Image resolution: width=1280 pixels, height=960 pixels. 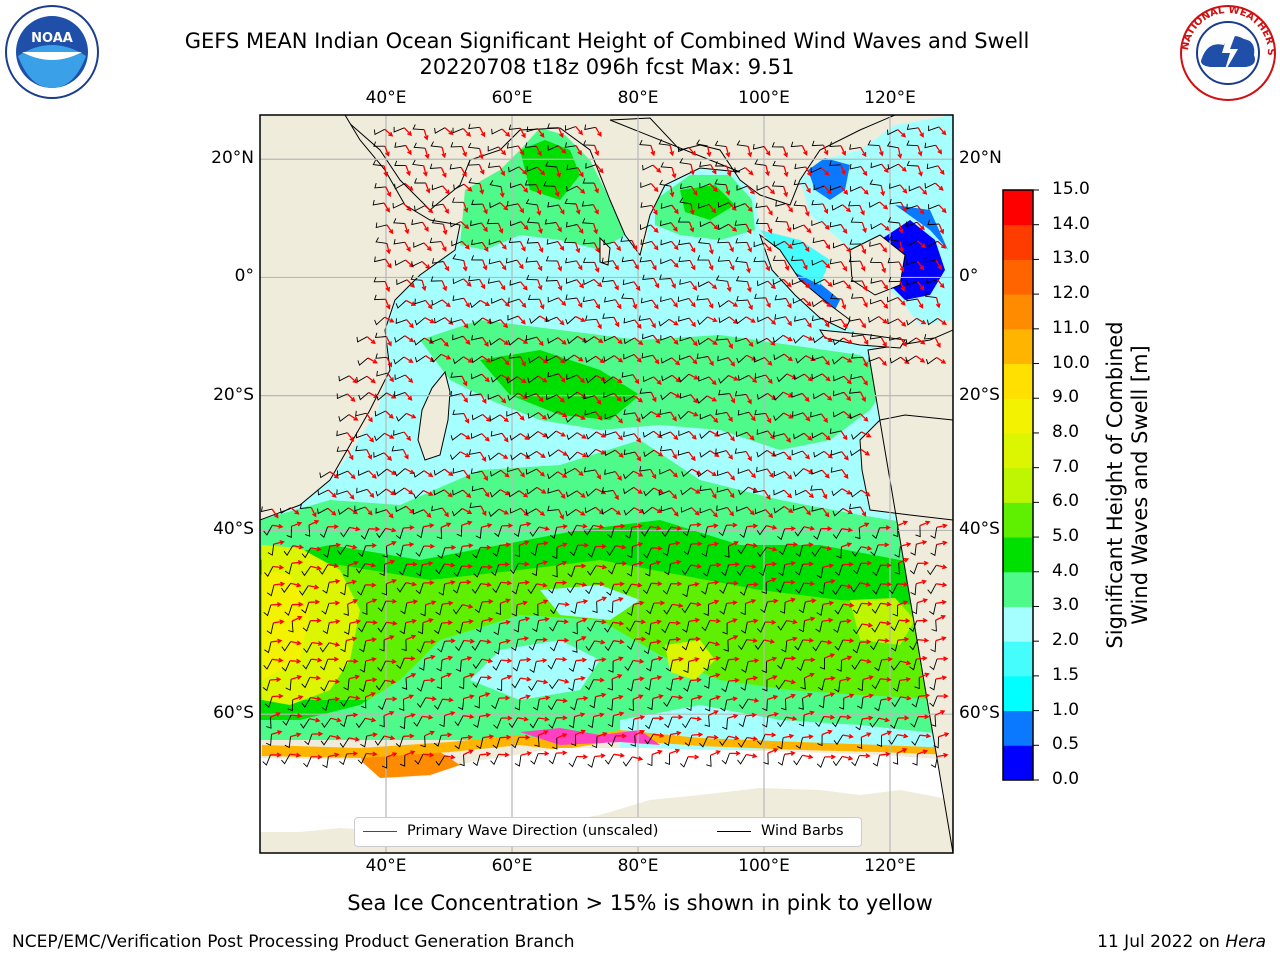 I want to click on colorbar-segment, so click(x=1018, y=659).